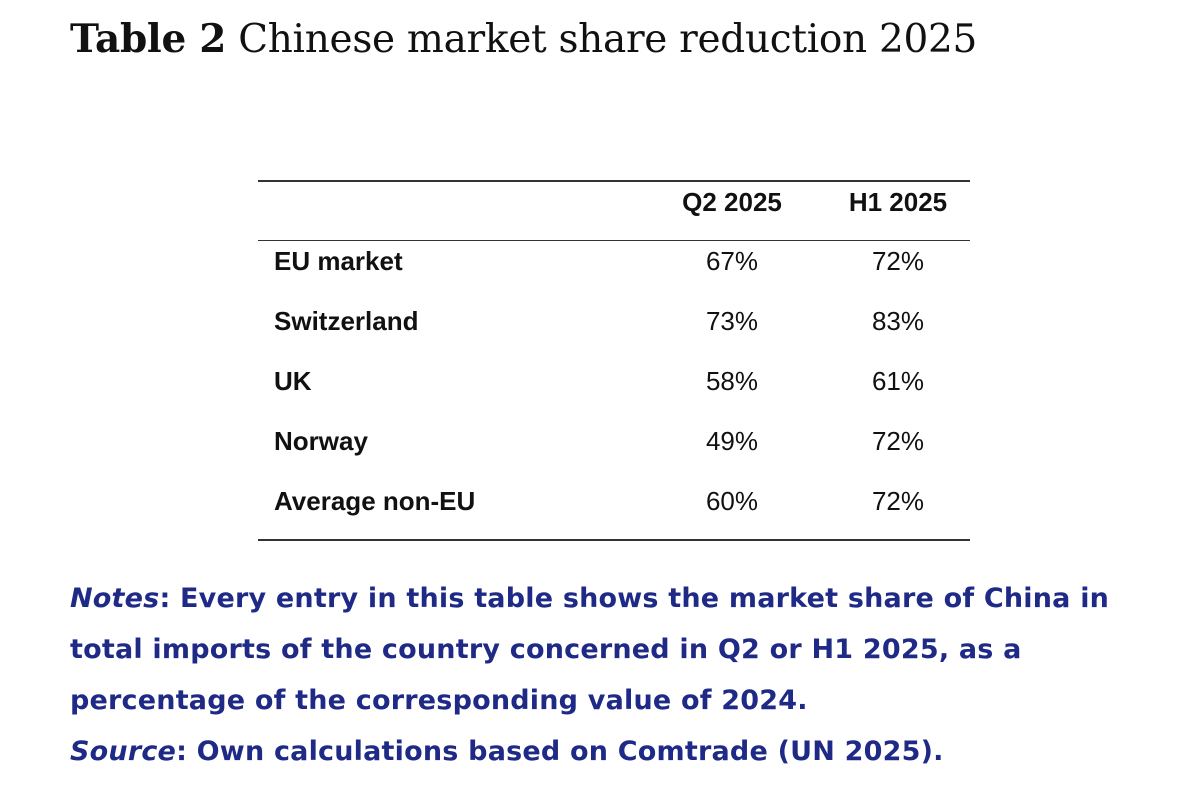 The image size is (1199, 793). I want to click on column-header-q2-2025: Q2 2025, so click(732, 202).